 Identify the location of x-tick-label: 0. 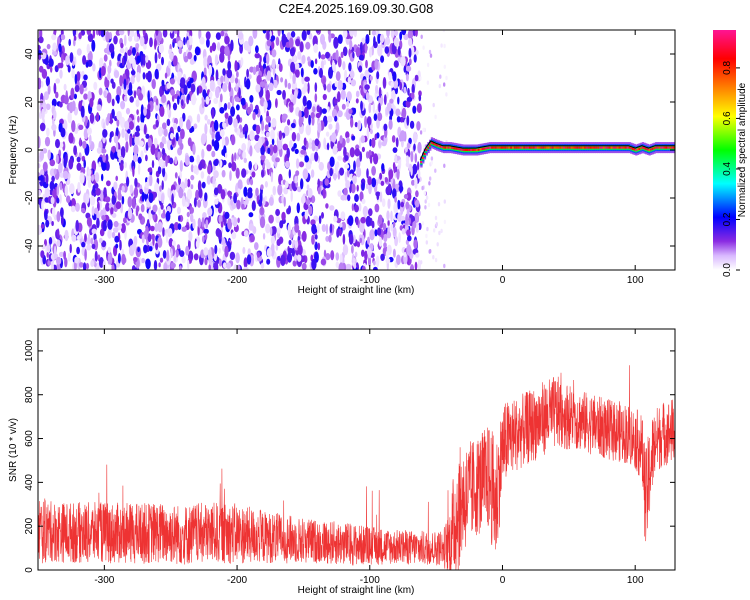
(503, 580).